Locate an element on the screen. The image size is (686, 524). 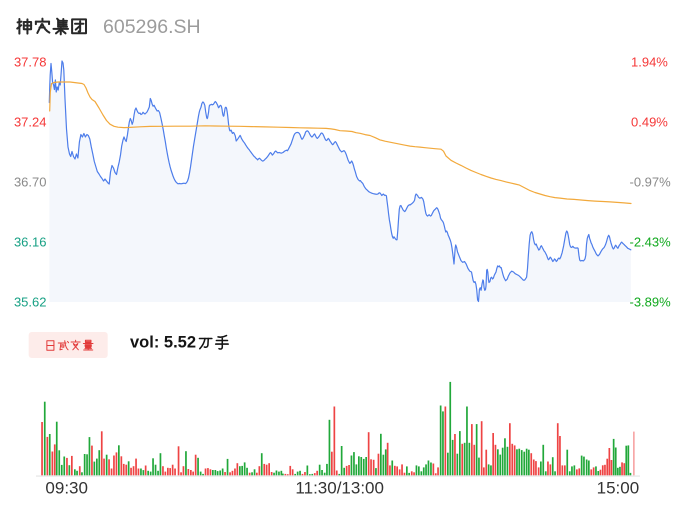
svg-text: 605296.SH is located at coordinates (152, 27).